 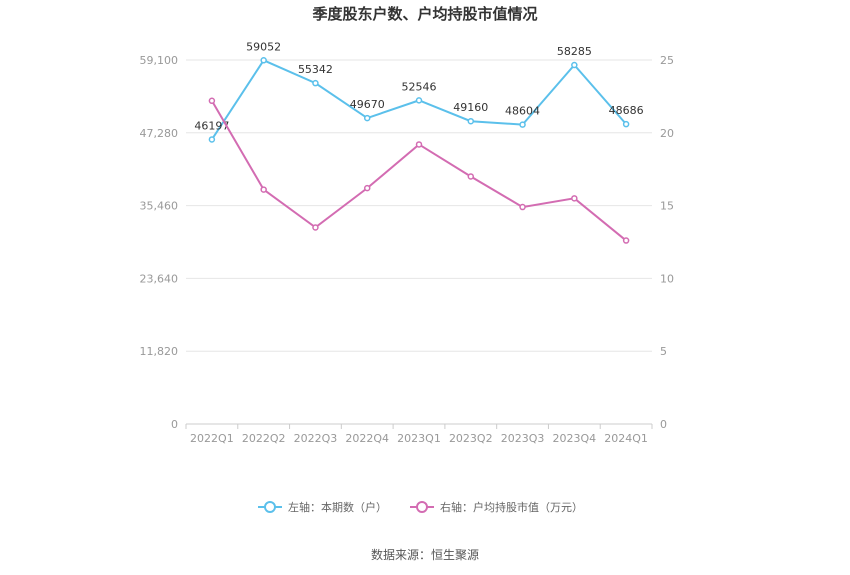 I want to click on x-tick-label: 2022Q4, so click(x=367, y=438).